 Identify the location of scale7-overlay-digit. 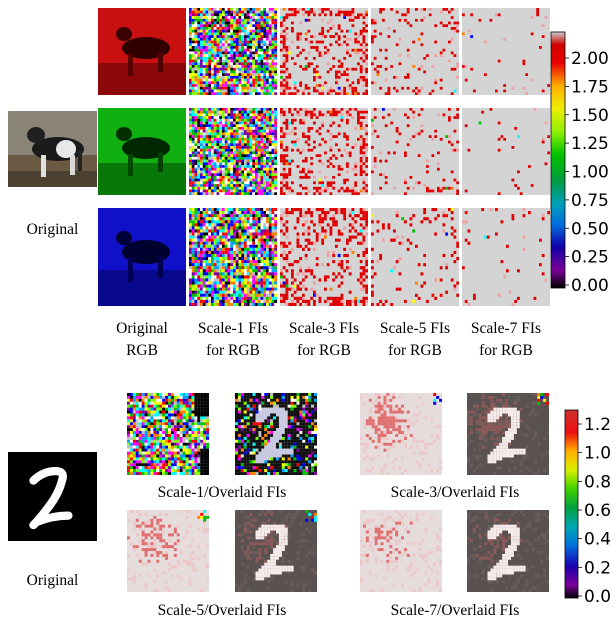
(508, 551).